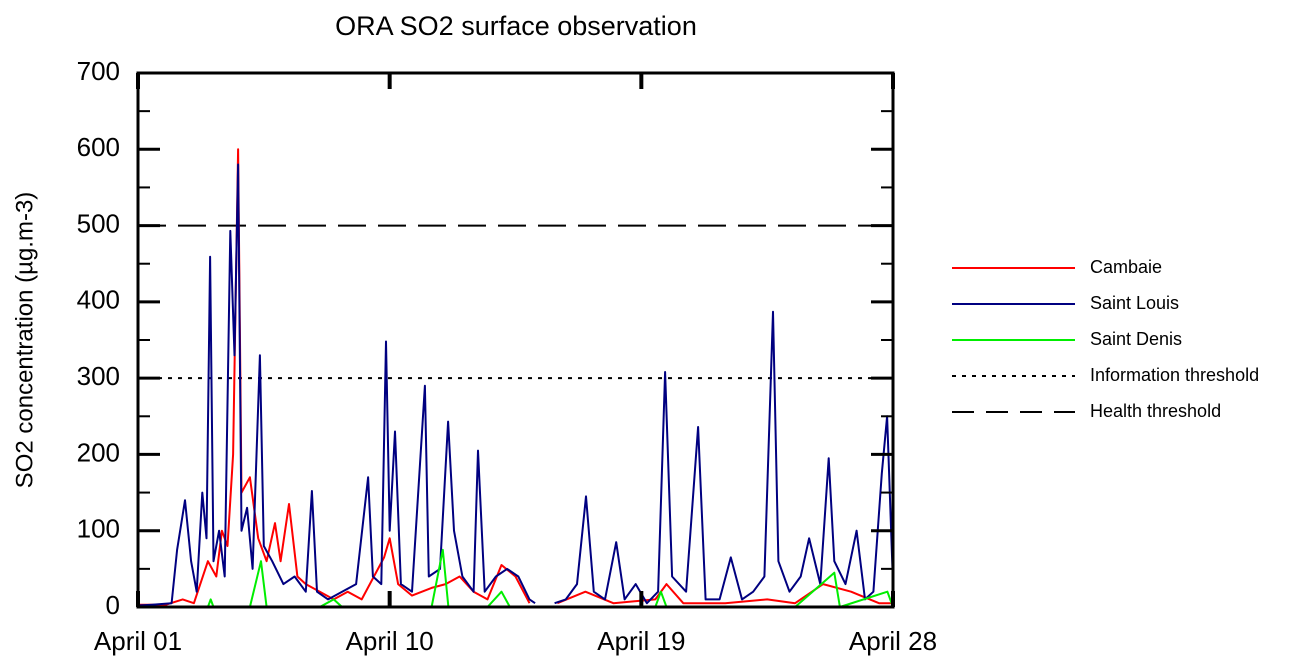 The image size is (1295, 669). Describe the element at coordinates (1136, 339) in the screenshot. I see `legend-label: Saint Denis` at that location.